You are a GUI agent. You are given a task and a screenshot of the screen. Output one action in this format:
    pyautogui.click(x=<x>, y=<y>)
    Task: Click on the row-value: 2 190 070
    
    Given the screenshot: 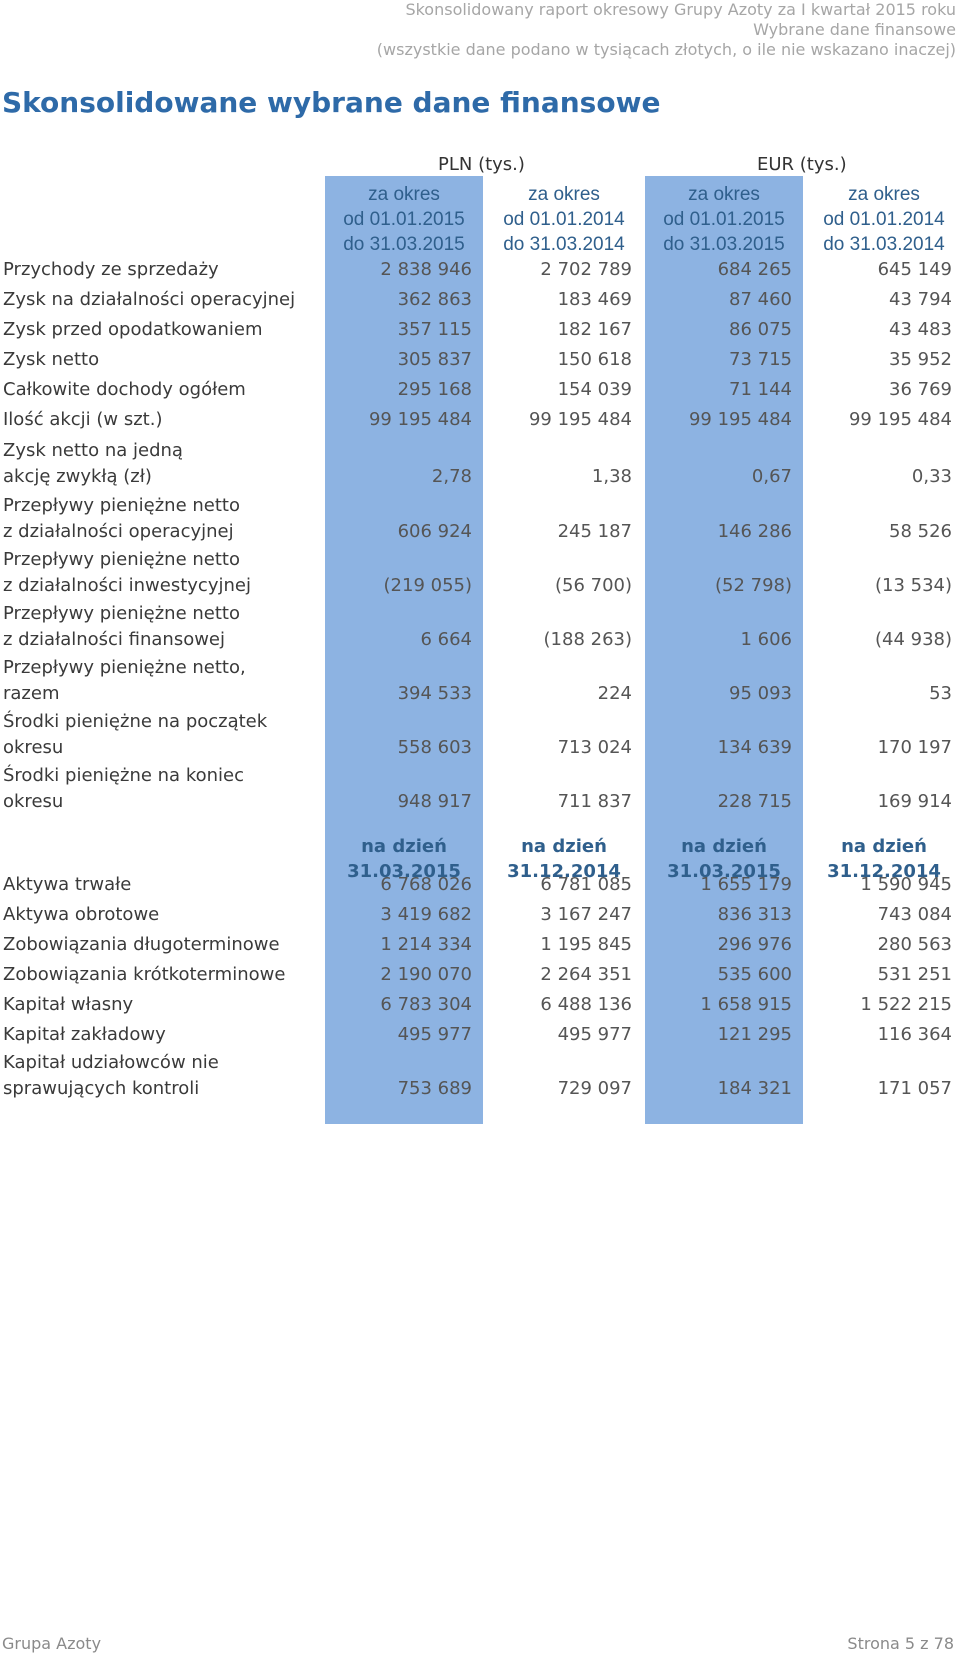 What is the action you would take?
    pyautogui.click(x=426, y=974)
    